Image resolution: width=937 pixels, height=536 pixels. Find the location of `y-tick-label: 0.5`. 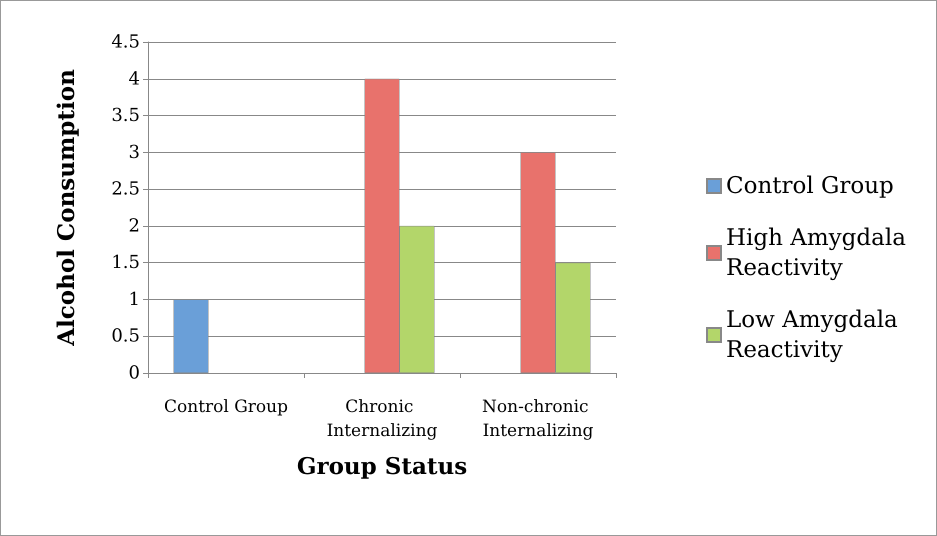

y-tick-label: 0.5 is located at coordinates (125, 336).